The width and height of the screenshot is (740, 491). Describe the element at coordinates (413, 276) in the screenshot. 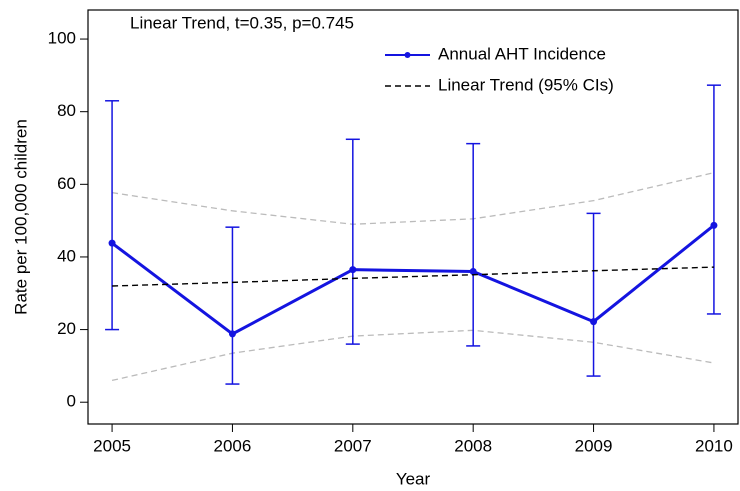

I see `series-line` at that location.